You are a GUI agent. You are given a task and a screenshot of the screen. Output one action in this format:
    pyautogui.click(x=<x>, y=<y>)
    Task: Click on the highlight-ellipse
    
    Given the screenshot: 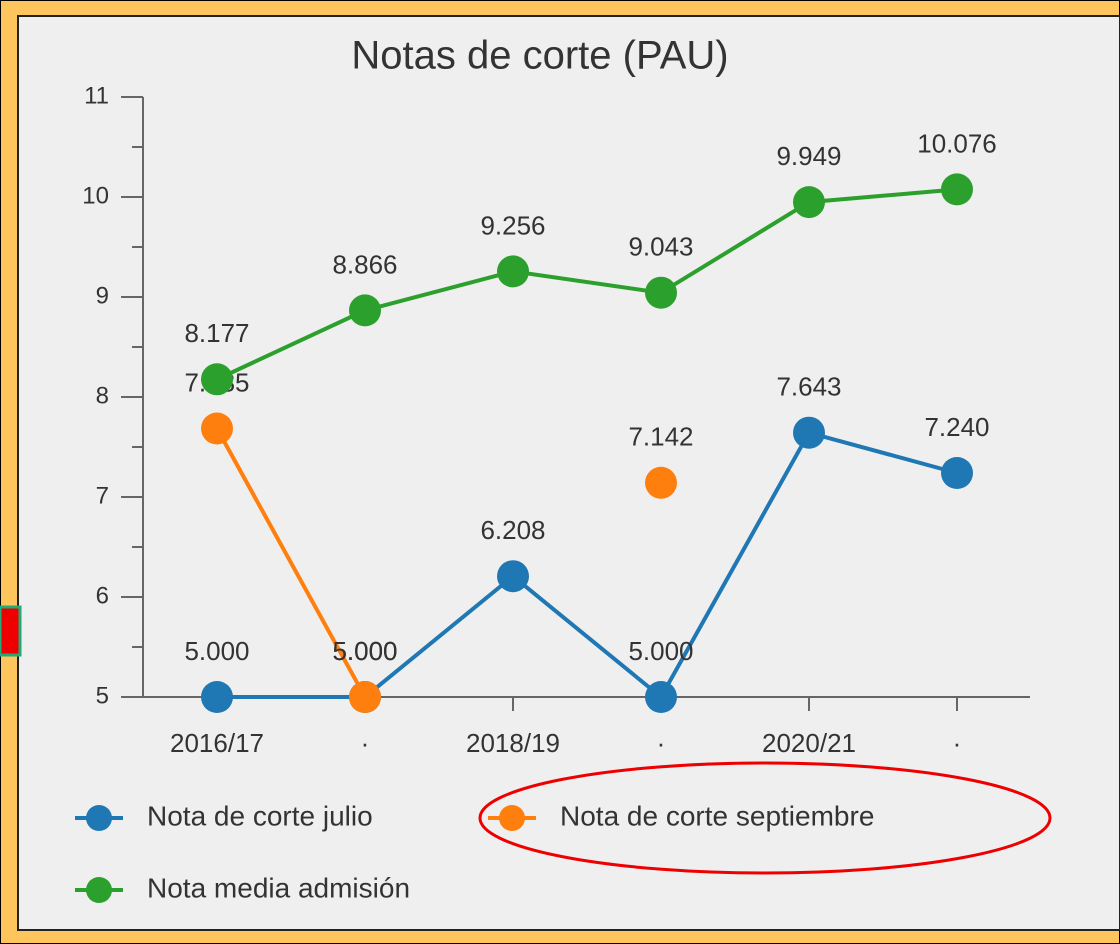 What is the action you would take?
    pyautogui.click(x=765, y=818)
    